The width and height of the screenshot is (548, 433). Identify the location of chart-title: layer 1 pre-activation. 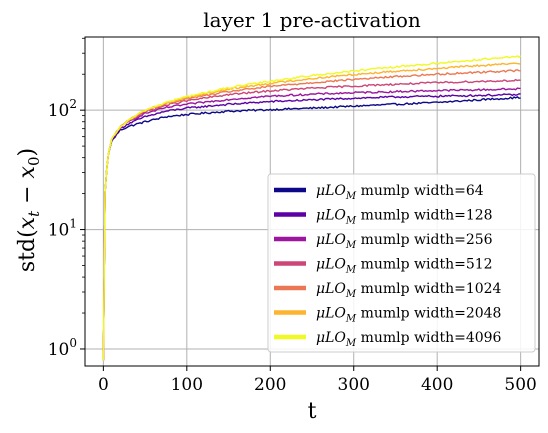
(312, 20).